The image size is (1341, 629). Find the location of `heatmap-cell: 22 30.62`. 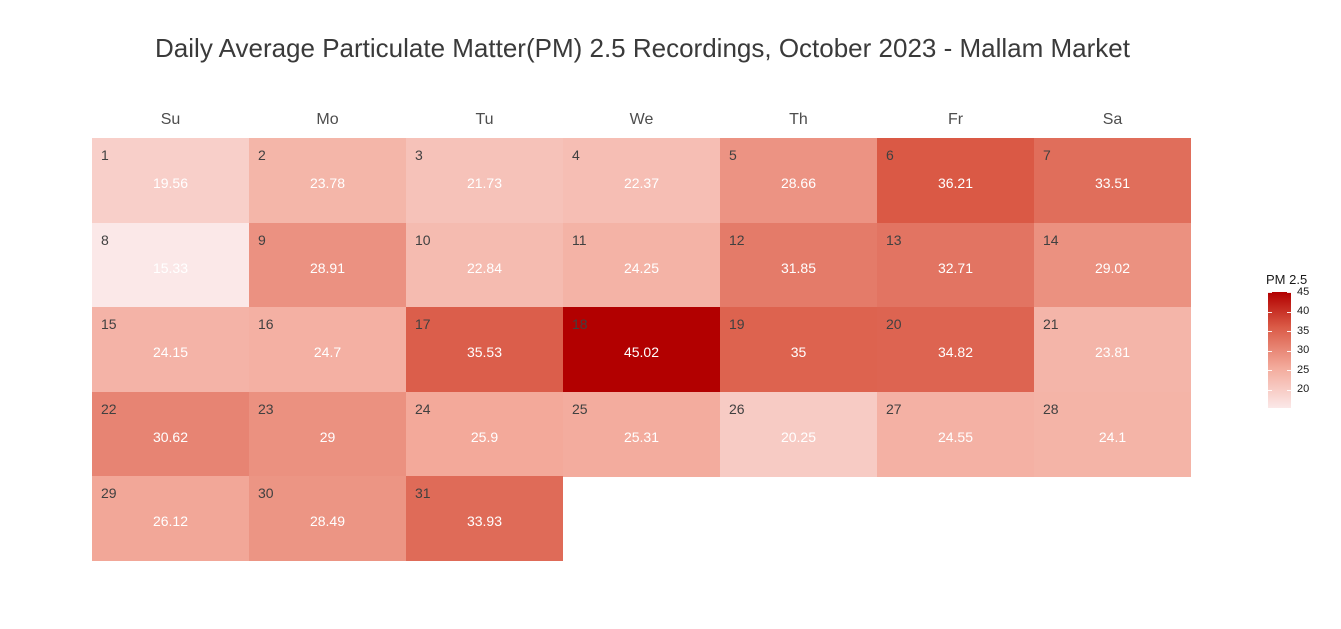

heatmap-cell: 22 30.62 is located at coordinates (170, 434).